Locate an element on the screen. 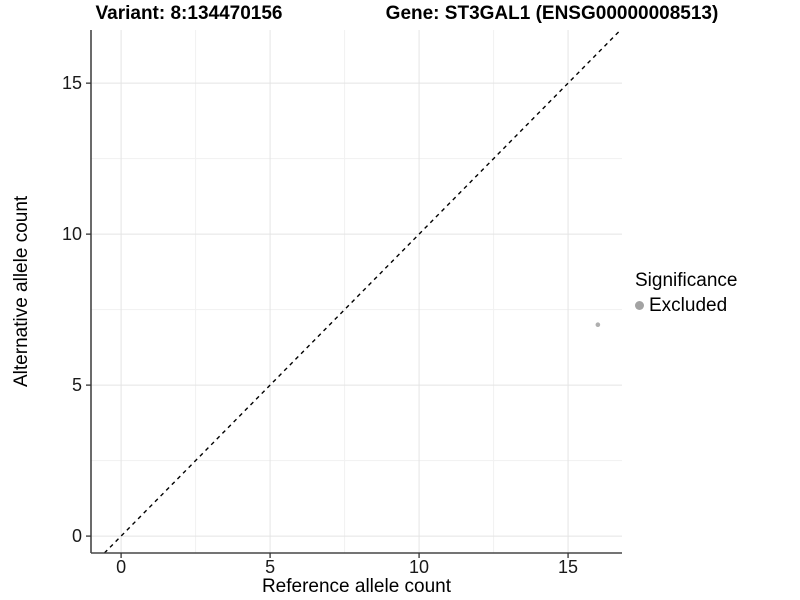 The height and width of the screenshot is (600, 800). y-tick-label: 5 is located at coordinates (76, 385).